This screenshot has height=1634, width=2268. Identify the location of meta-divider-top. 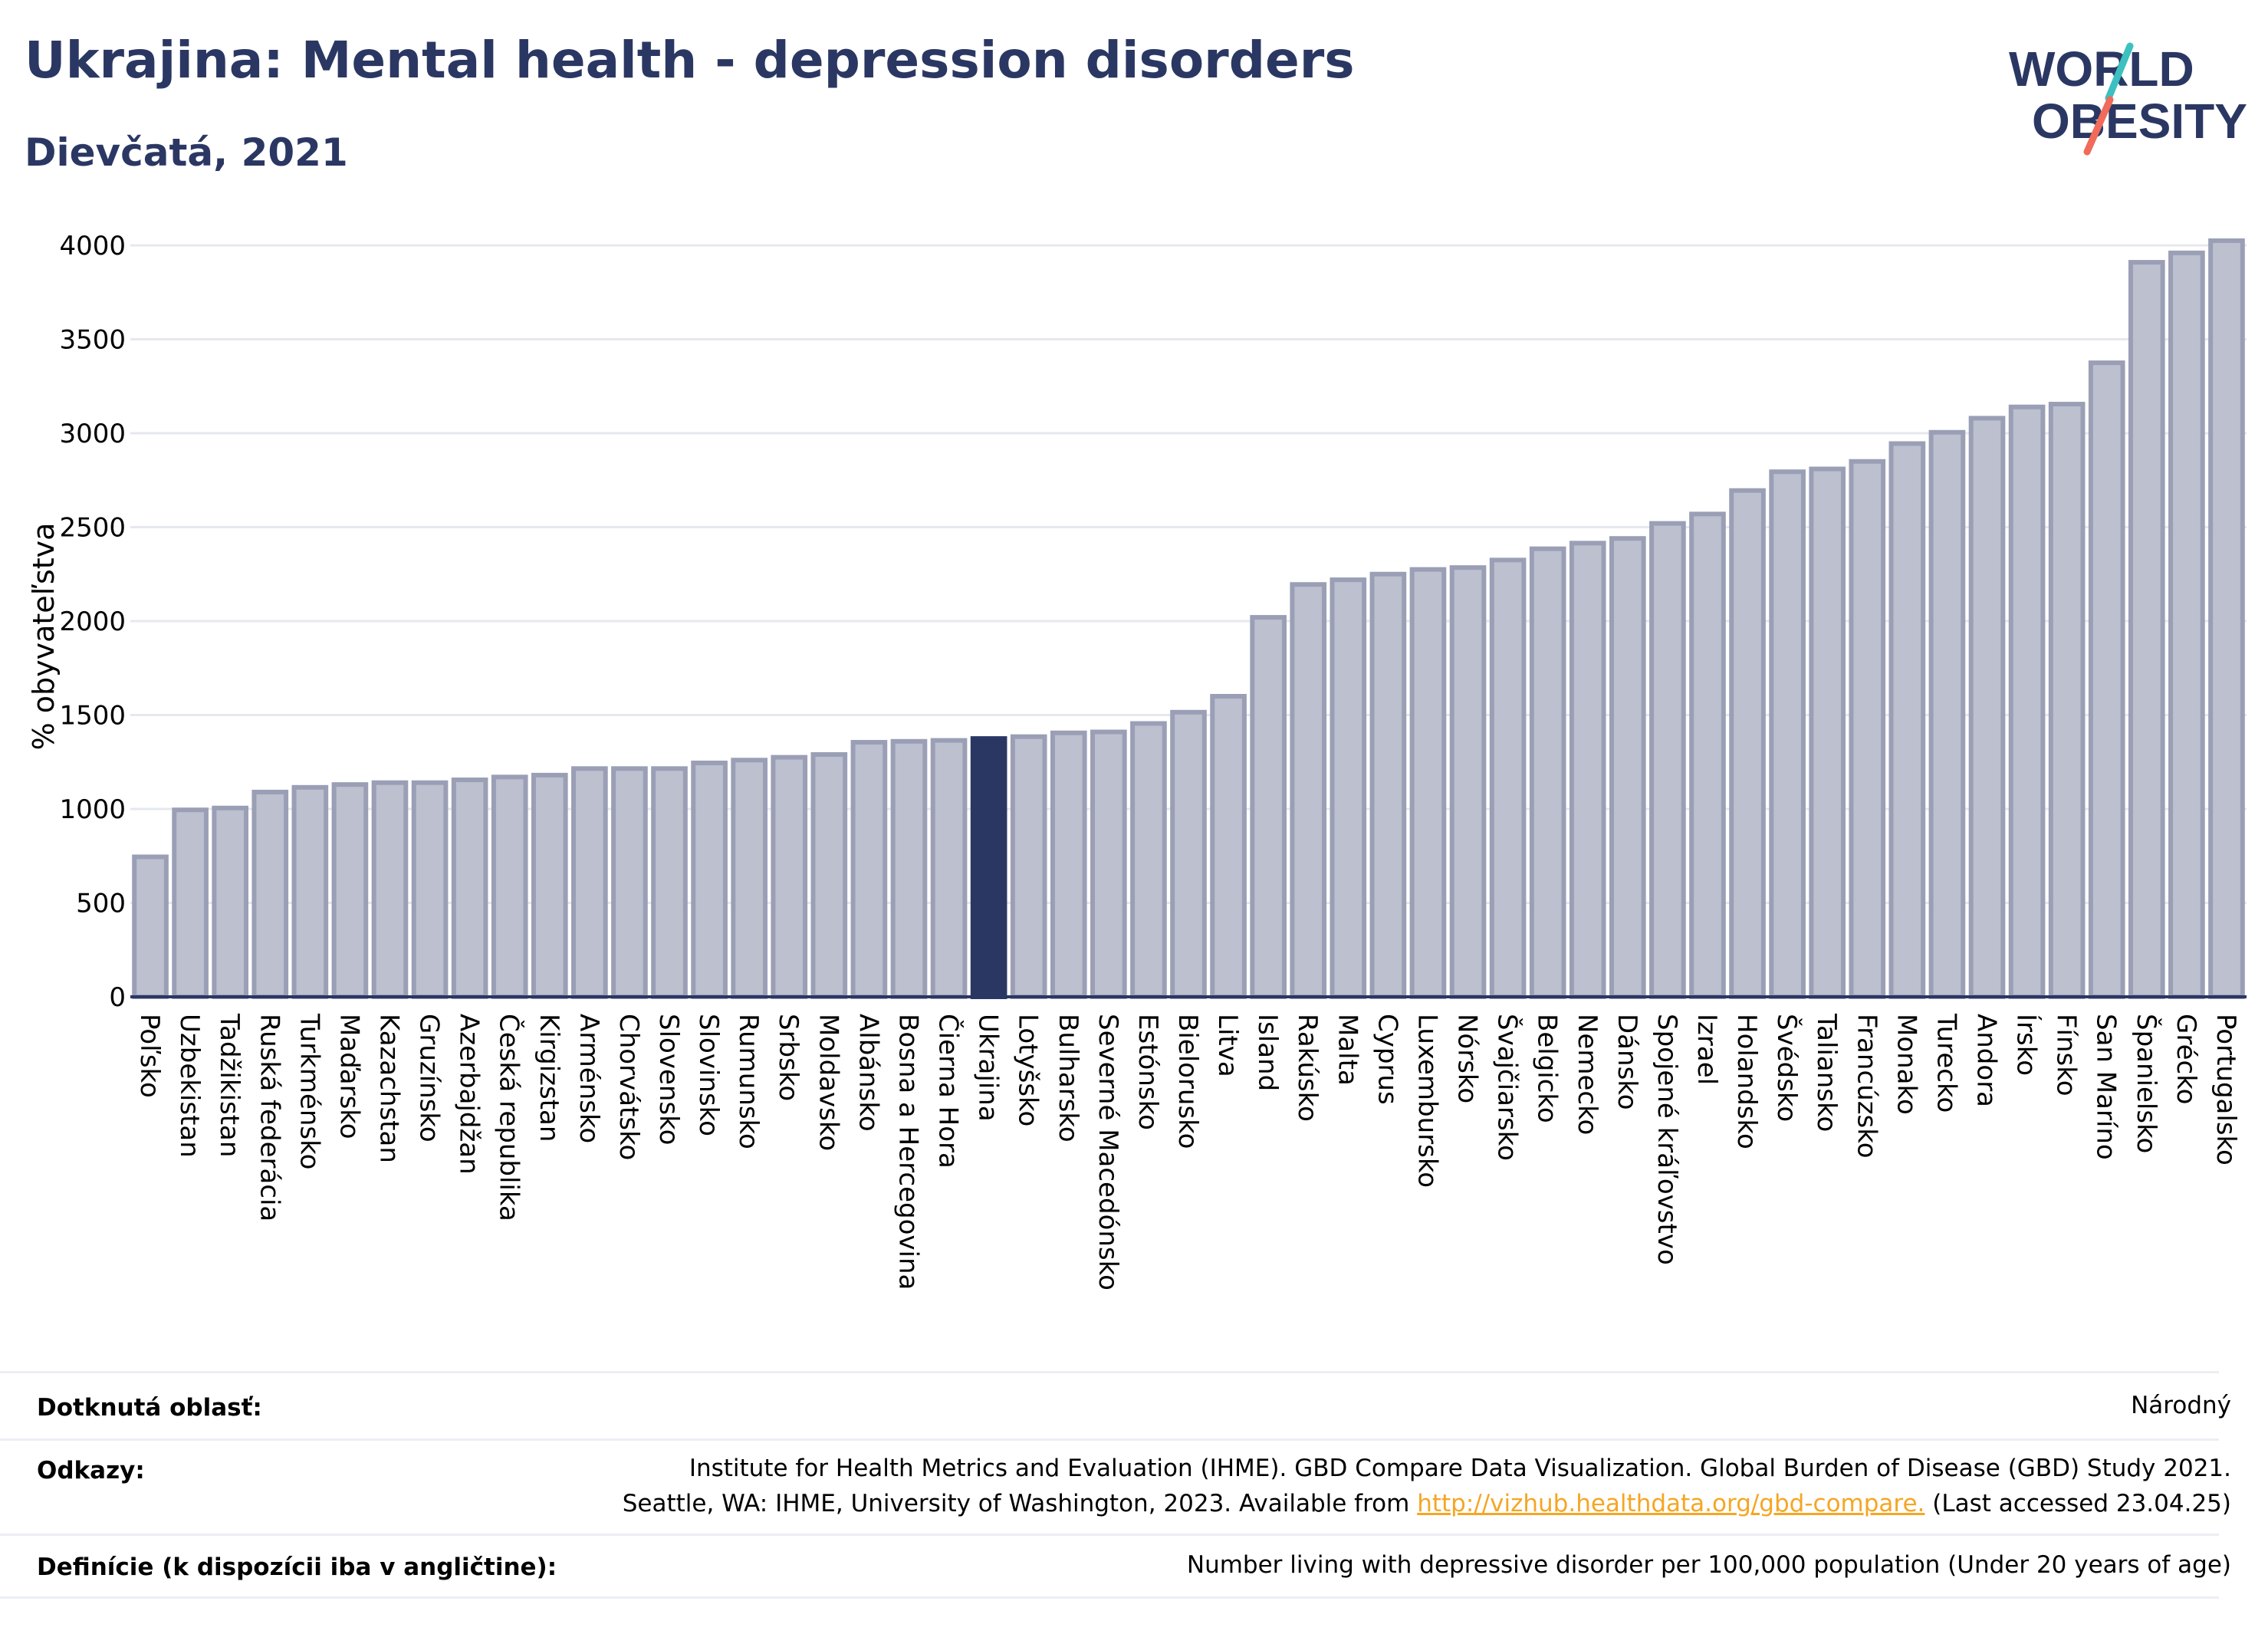
(1109, 1372).